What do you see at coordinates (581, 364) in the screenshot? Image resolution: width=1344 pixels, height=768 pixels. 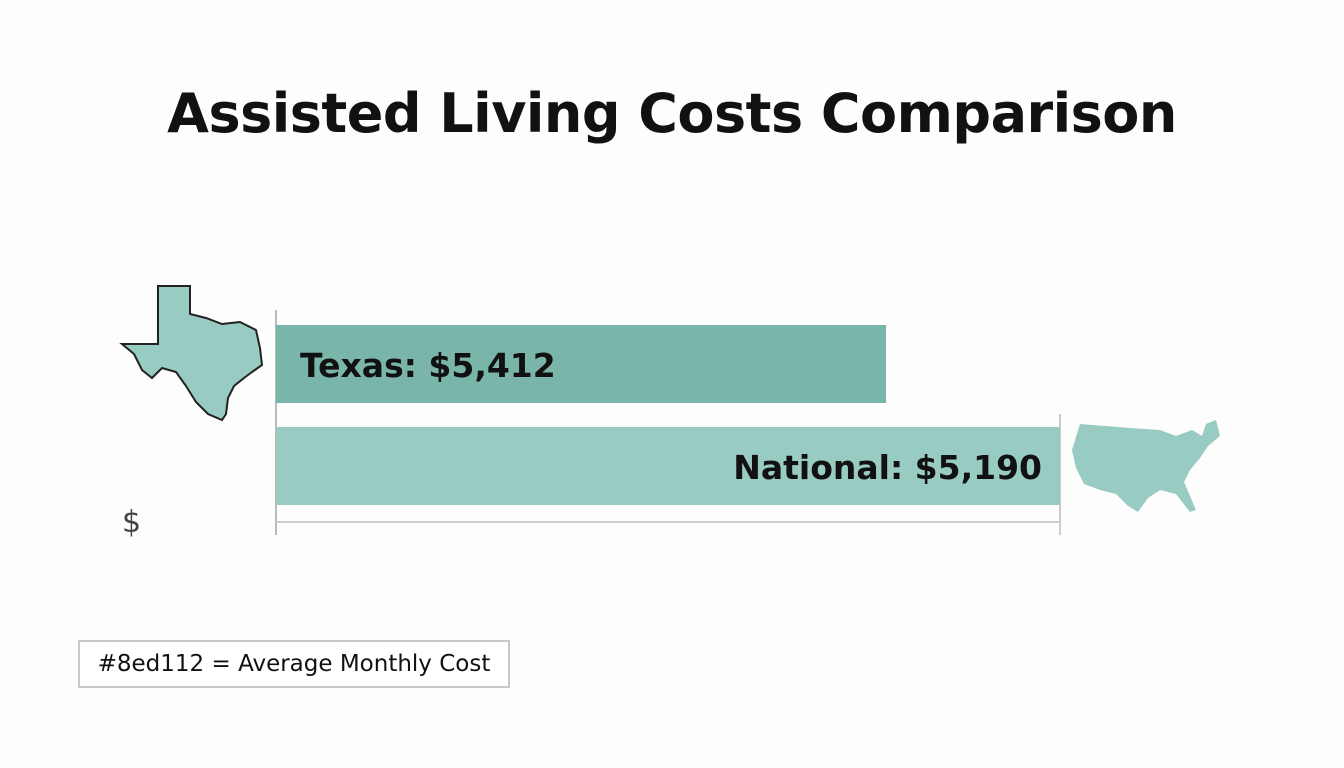 I see `bar-texas` at bounding box center [581, 364].